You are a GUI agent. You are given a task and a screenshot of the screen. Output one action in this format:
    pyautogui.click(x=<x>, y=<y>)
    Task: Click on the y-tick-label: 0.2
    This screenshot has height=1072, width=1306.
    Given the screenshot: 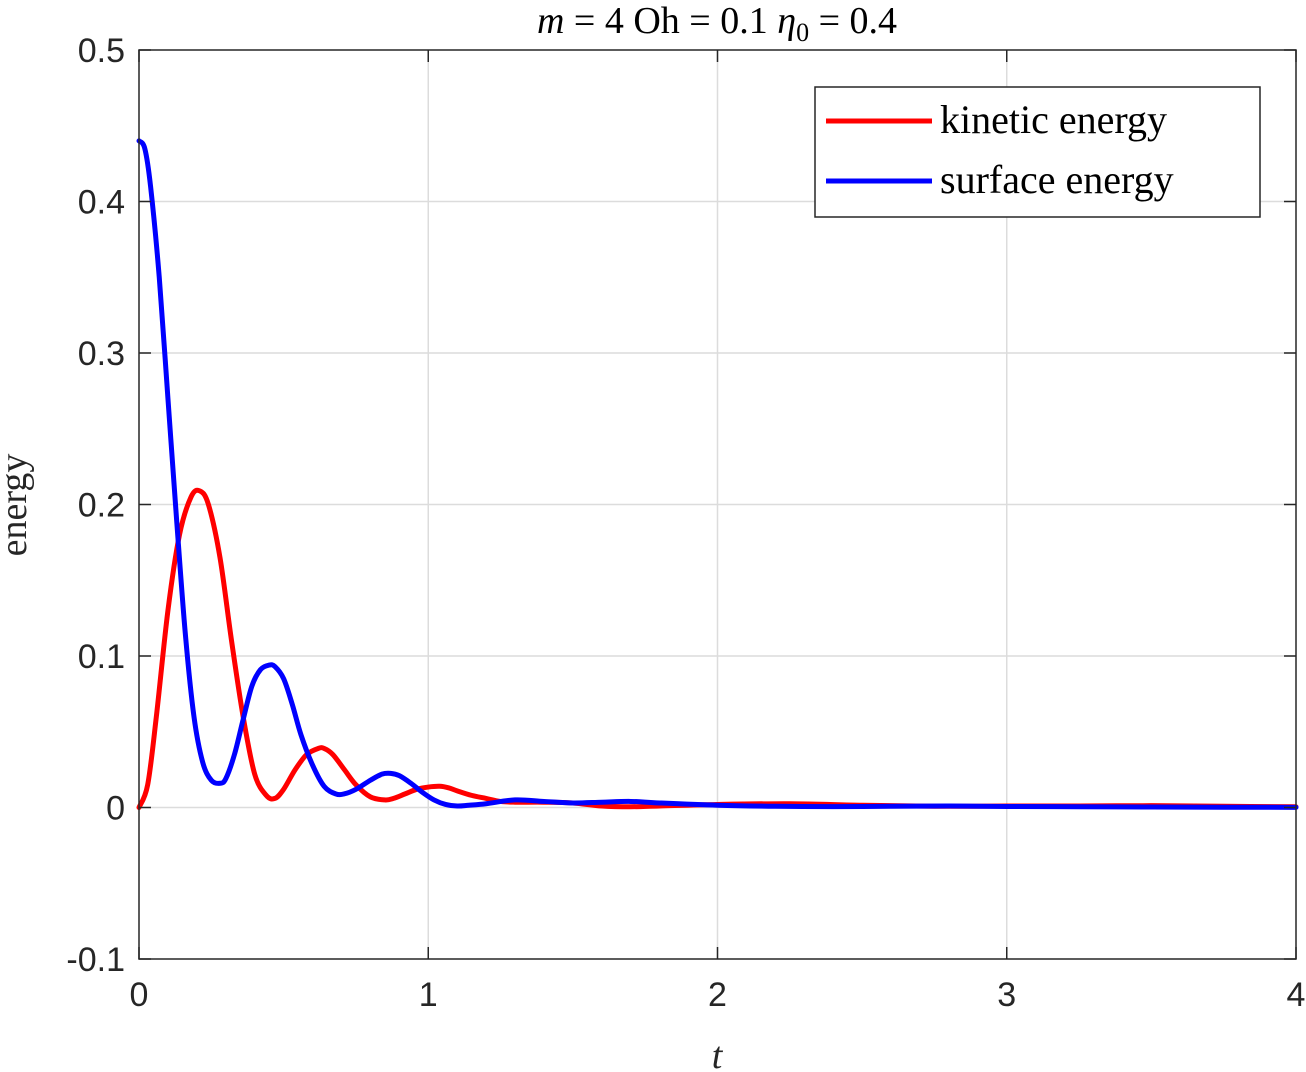 What is the action you would take?
    pyautogui.click(x=101, y=506)
    